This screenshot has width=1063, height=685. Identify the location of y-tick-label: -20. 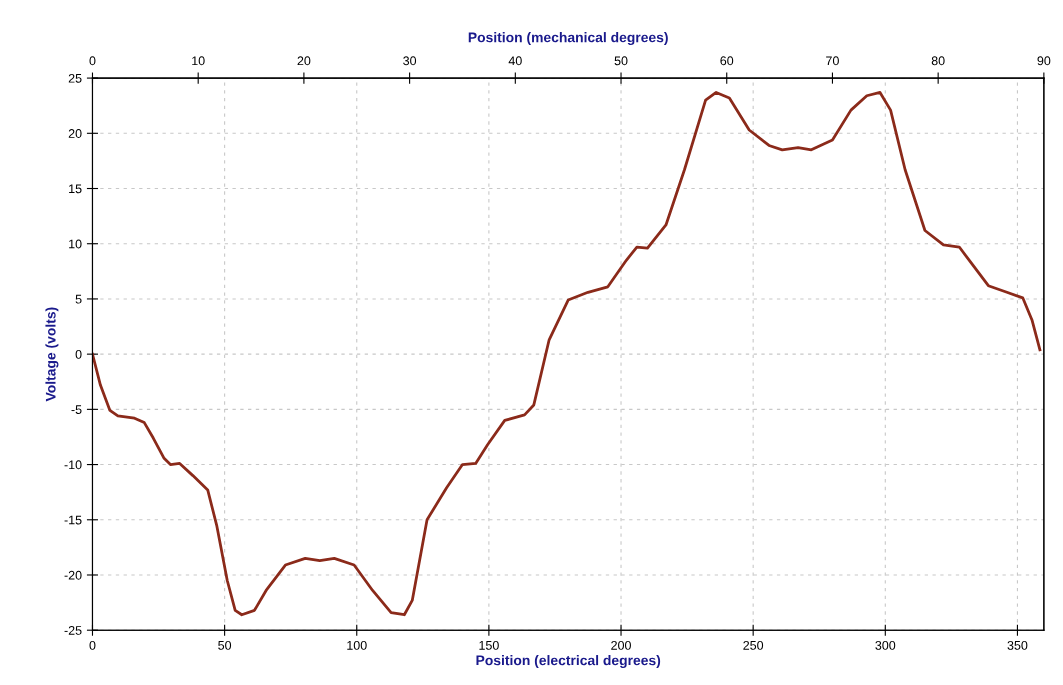
(73, 575).